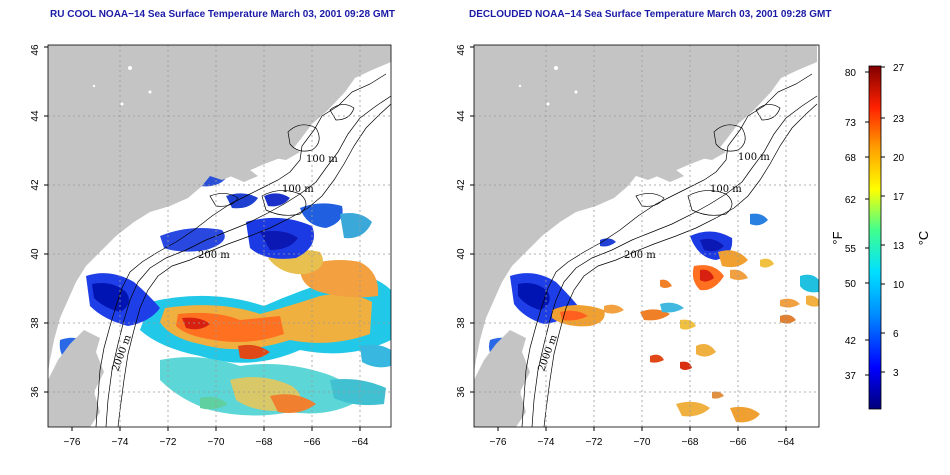 This screenshot has height=475, width=950. I want to click on left-lat-axis: 36 38 40 42 44 46, so click(39, 221).